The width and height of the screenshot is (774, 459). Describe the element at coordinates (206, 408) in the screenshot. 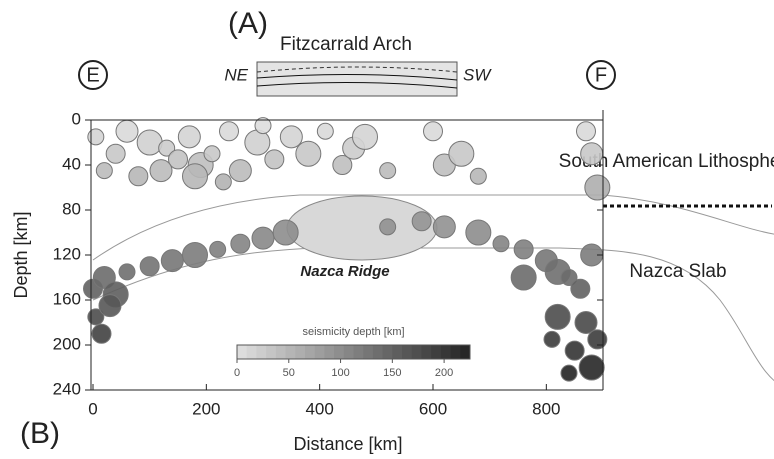

I see `x-tick-label: 200` at that location.